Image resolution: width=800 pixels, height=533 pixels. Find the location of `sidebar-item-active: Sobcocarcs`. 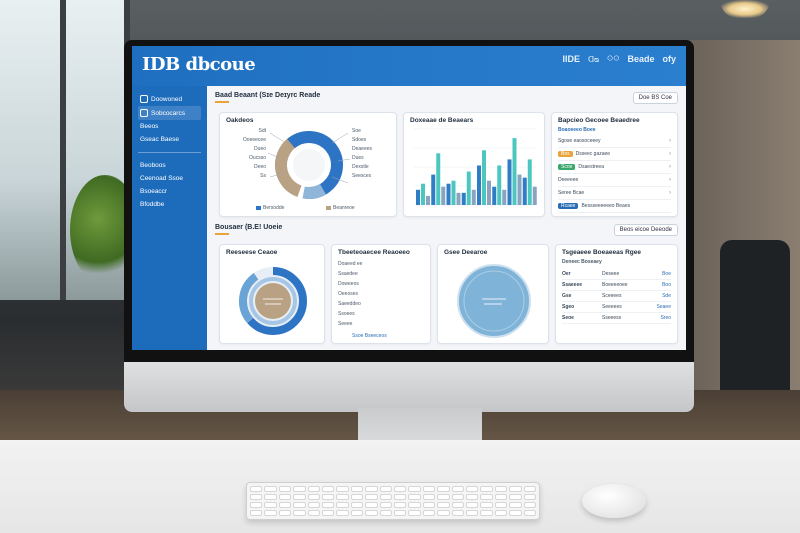

sidebar-item-active: Sobcocarcs is located at coordinates (169, 113).